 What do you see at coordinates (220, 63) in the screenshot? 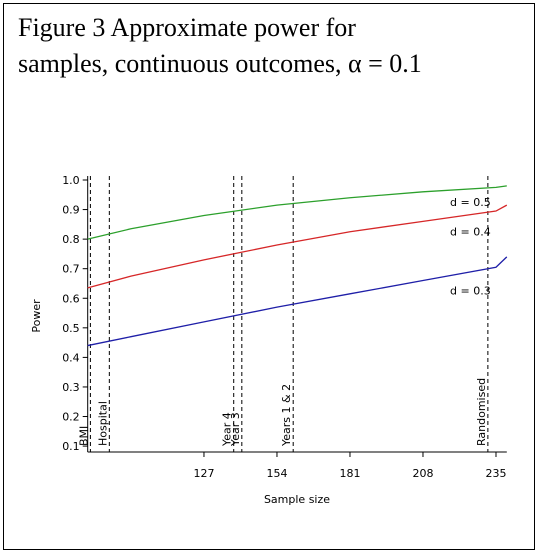
I see `title-line: samples, continuous outcomes, α = 0.1` at bounding box center [220, 63].